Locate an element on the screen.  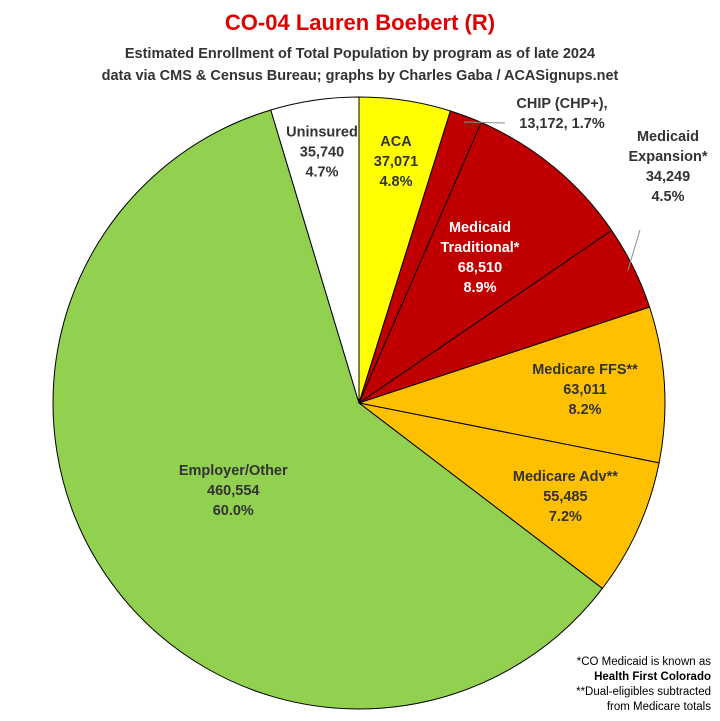
footnote-line-3: **Dual-eligibles subtracted is located at coordinates (643, 692).